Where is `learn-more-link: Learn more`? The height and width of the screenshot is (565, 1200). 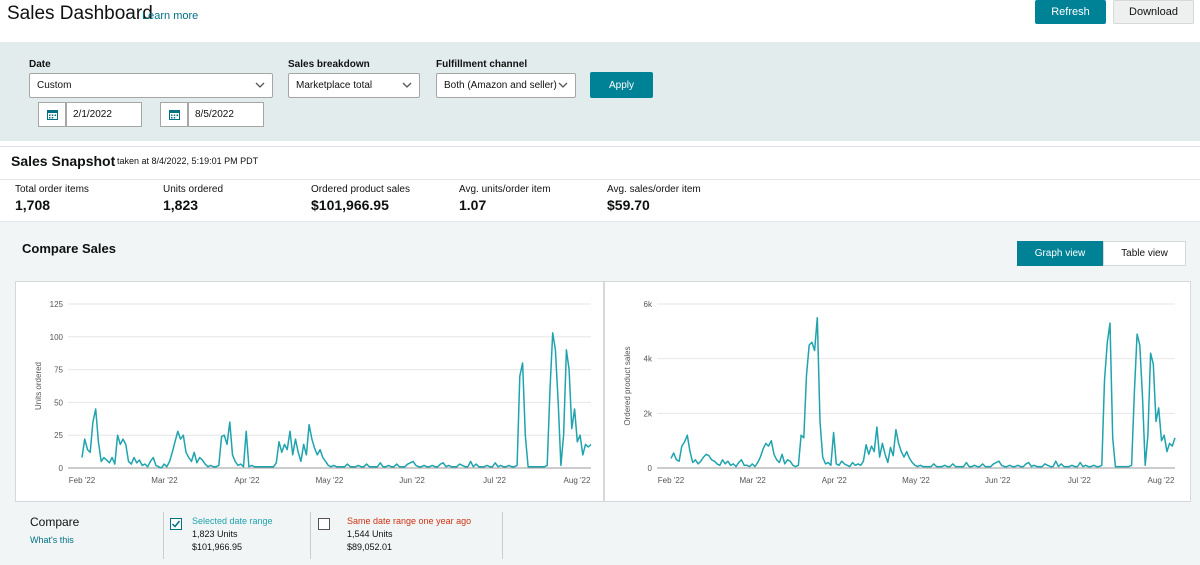 learn-more-link: Learn more is located at coordinates (170, 16).